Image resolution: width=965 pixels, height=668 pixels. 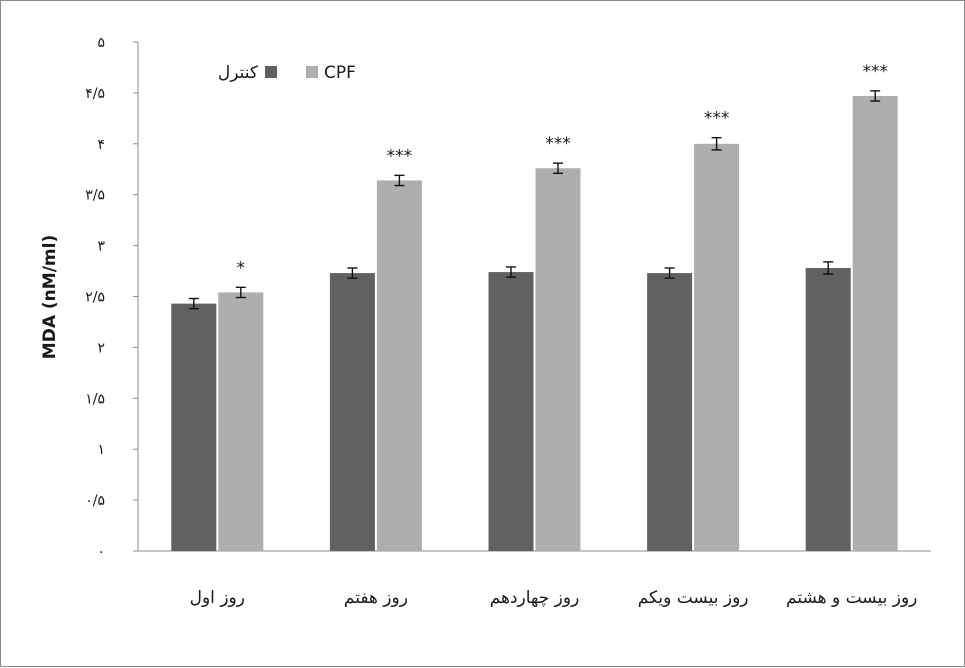 I want to click on y-tick-label: ۳/۵, so click(x=95, y=196).